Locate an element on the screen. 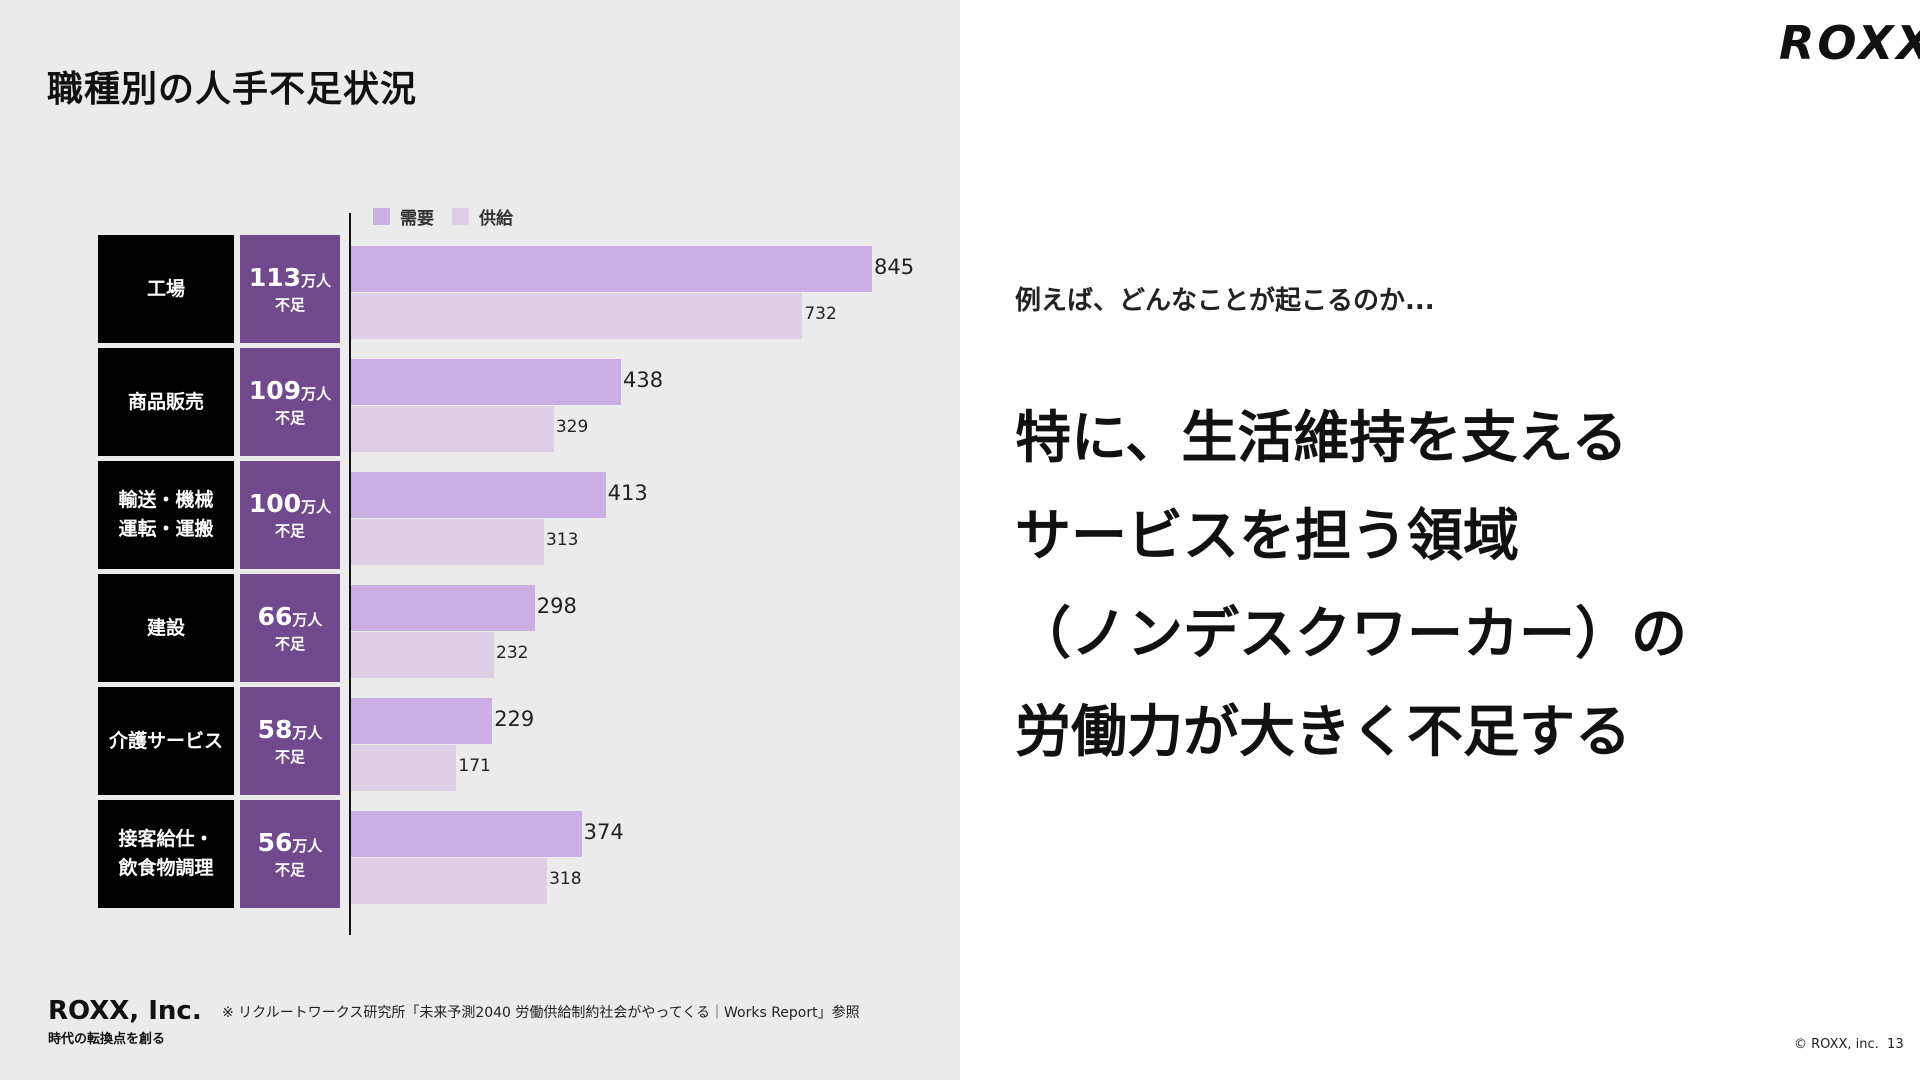 The height and width of the screenshot is (1080, 1920). headline-line: 特に、生活維持を支える is located at coordinates (1321, 438).